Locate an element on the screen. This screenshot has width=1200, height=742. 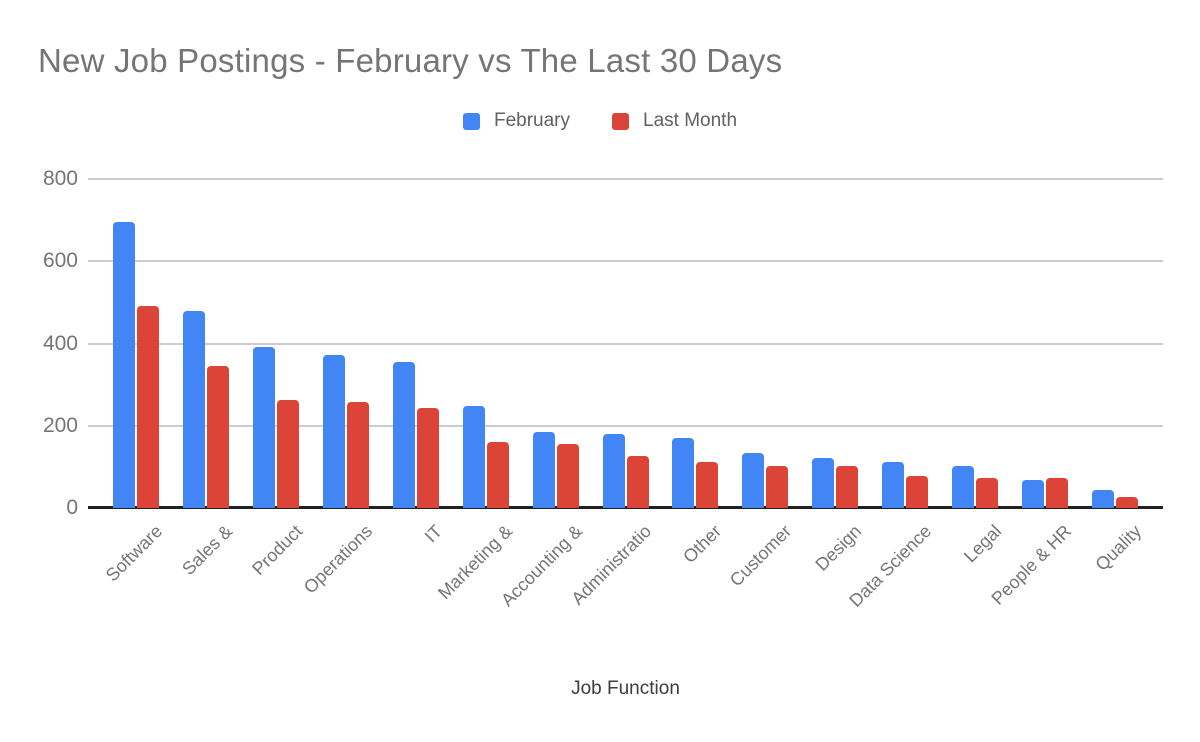
y-tick-label-200: 200 is located at coordinates (60, 425).